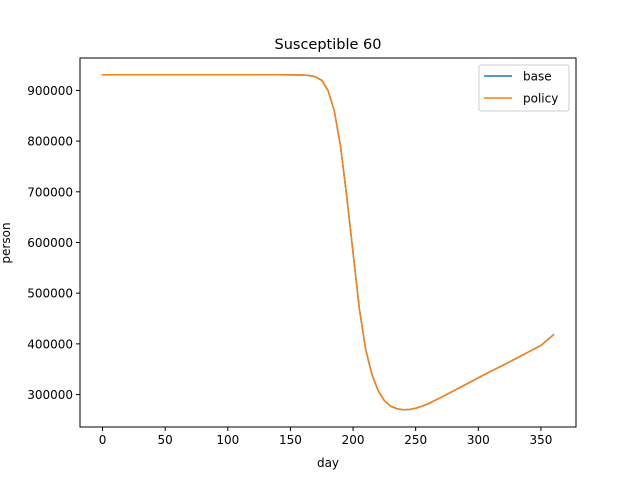 The image size is (640, 480). I want to click on x-tick-label: 100, so click(227, 440).